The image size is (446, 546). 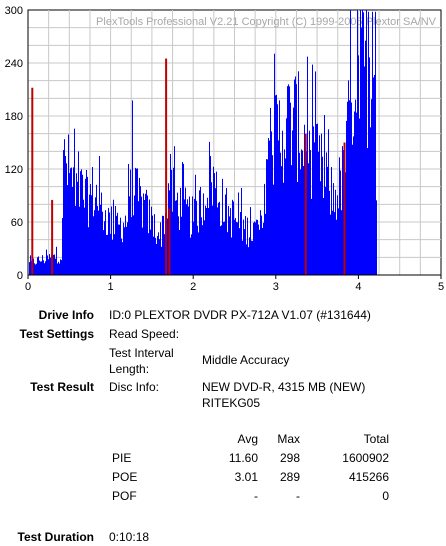 I want to click on x-axis-ticks: 0 1 2 3 4 5, so click(x=234, y=284).